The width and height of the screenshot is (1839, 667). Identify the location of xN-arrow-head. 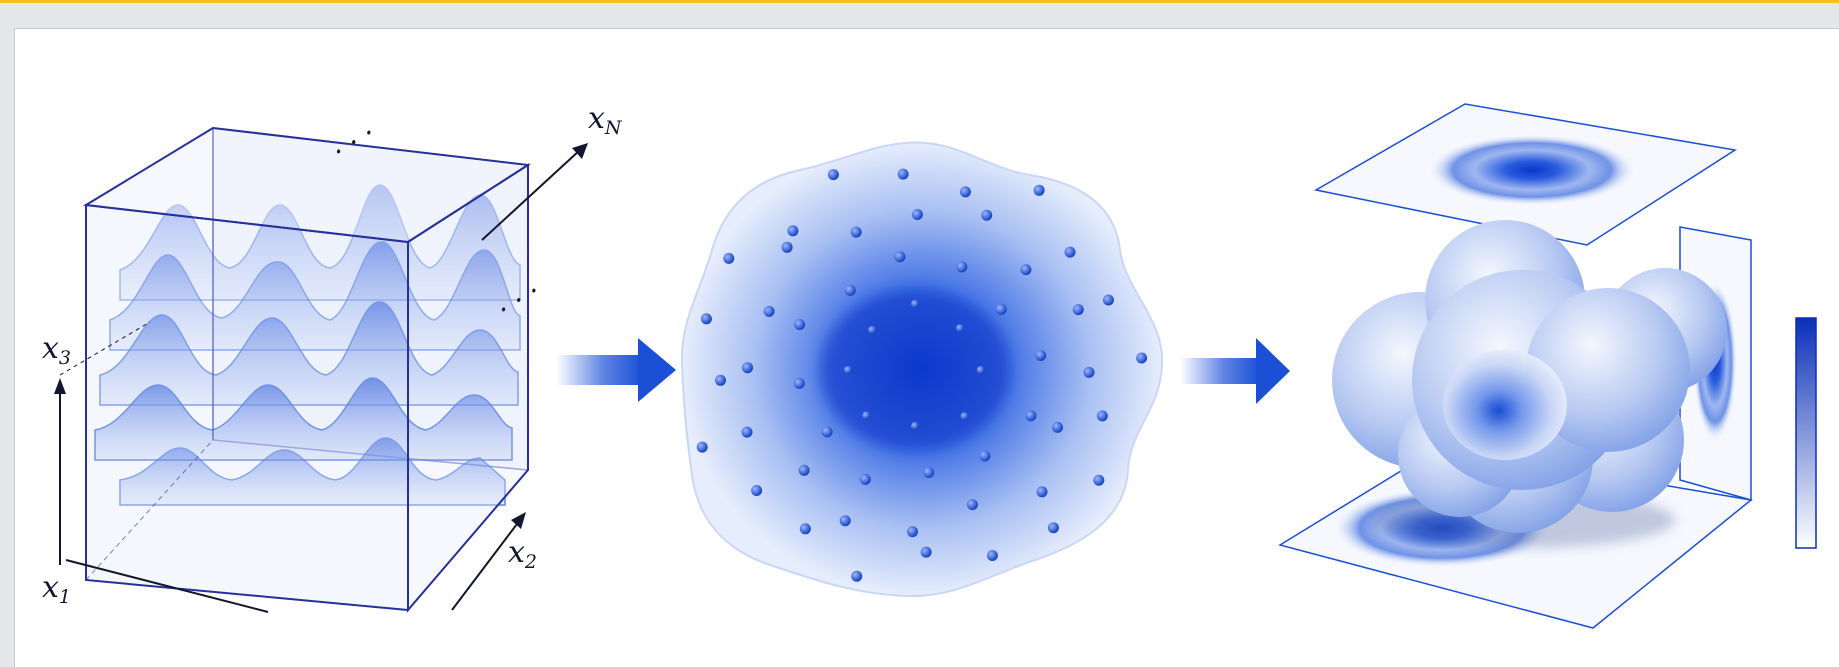
(580, 151).